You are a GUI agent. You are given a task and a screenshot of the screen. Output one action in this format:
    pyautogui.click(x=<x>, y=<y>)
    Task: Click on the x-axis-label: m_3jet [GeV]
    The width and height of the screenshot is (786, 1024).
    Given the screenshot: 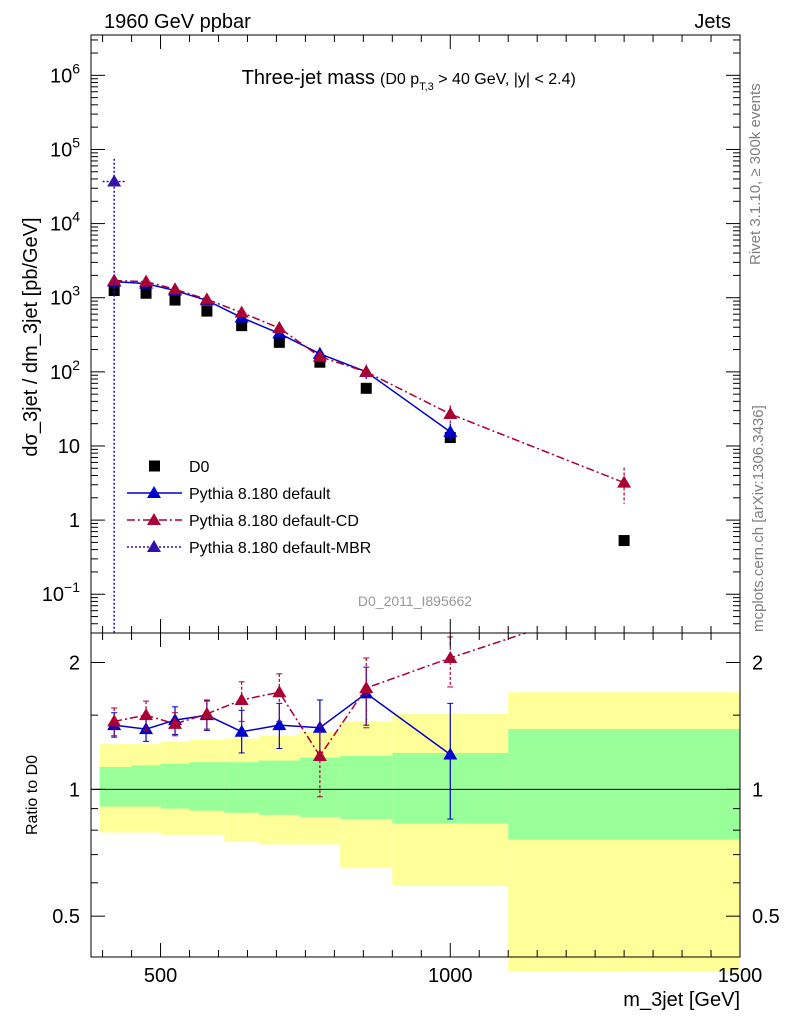 What is the action you would take?
    pyautogui.click(x=681, y=1000)
    